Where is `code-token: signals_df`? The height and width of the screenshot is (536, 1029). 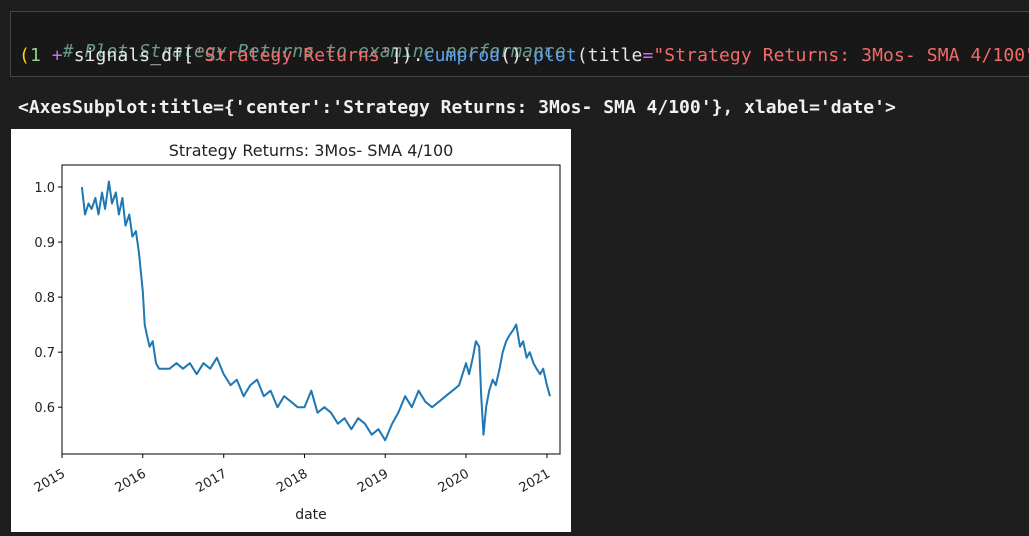
code-token: signals_df is located at coordinates (128, 55).